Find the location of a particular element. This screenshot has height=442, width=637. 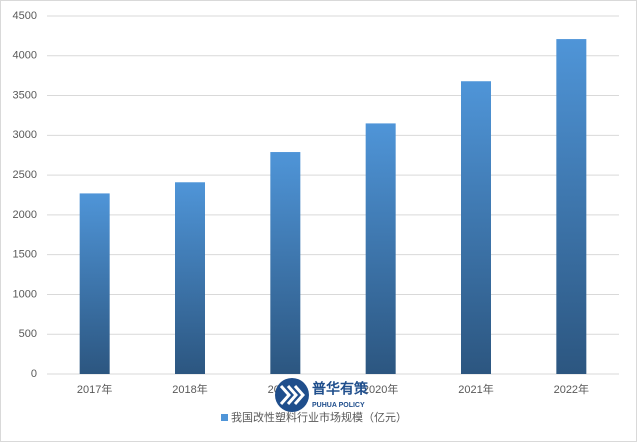

x-tick-label: 2018年 is located at coordinates (189, 389).